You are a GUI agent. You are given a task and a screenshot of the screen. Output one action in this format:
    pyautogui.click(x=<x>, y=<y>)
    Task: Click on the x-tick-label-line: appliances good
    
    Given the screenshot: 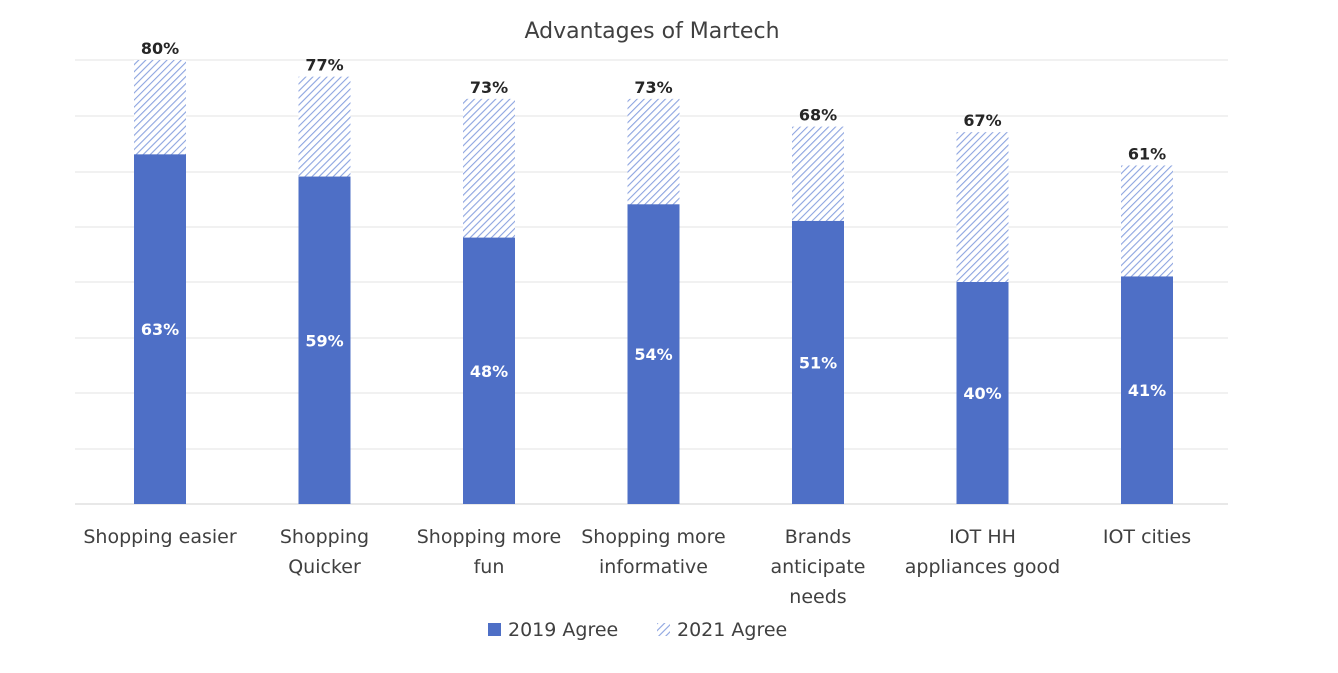 What is the action you would take?
    pyautogui.click(x=982, y=567)
    